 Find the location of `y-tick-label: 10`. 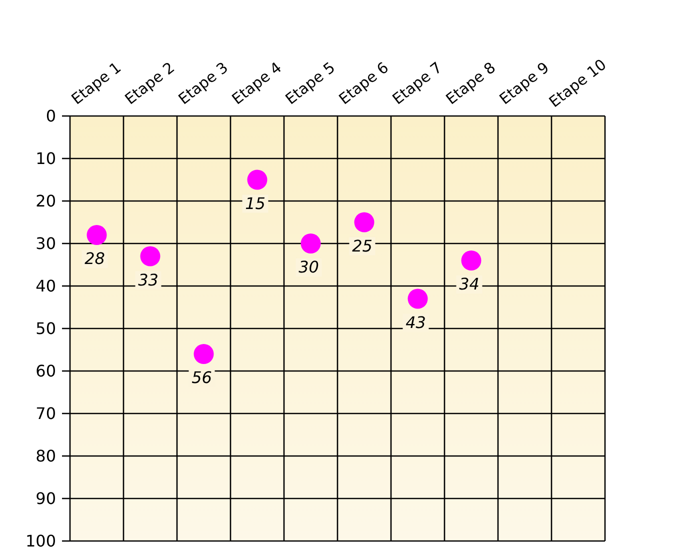

y-tick-label: 10 is located at coordinates (46, 158).